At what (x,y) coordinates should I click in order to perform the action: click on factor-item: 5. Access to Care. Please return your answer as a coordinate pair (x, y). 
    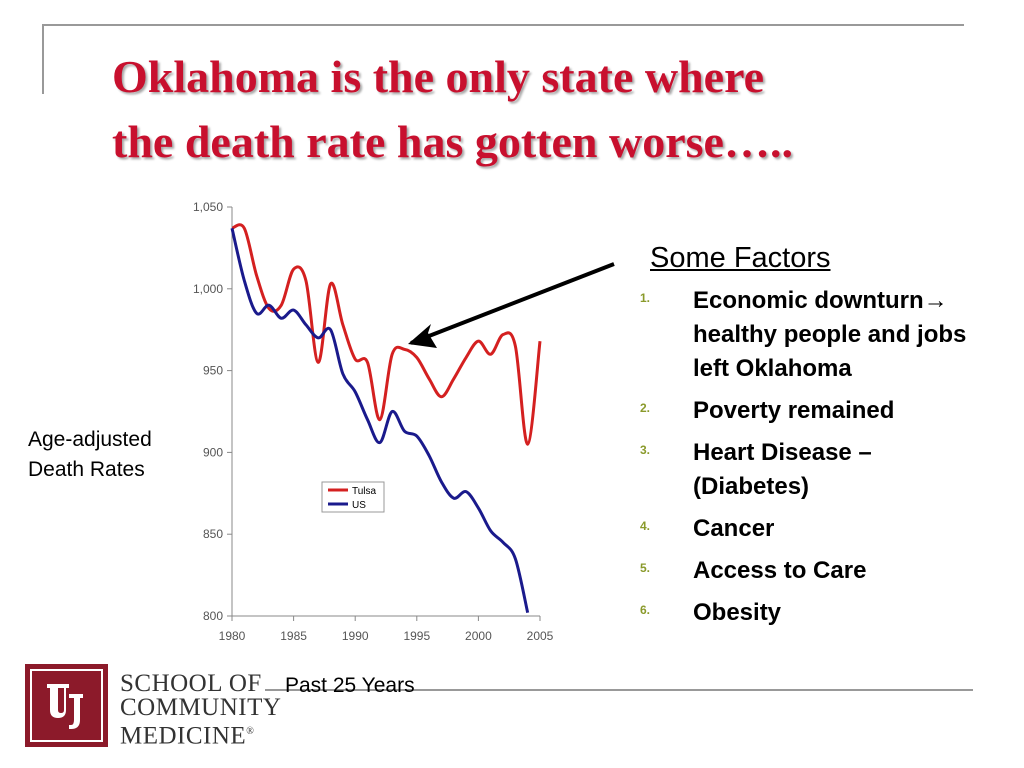
    Looking at the image, I should click on (825, 571).